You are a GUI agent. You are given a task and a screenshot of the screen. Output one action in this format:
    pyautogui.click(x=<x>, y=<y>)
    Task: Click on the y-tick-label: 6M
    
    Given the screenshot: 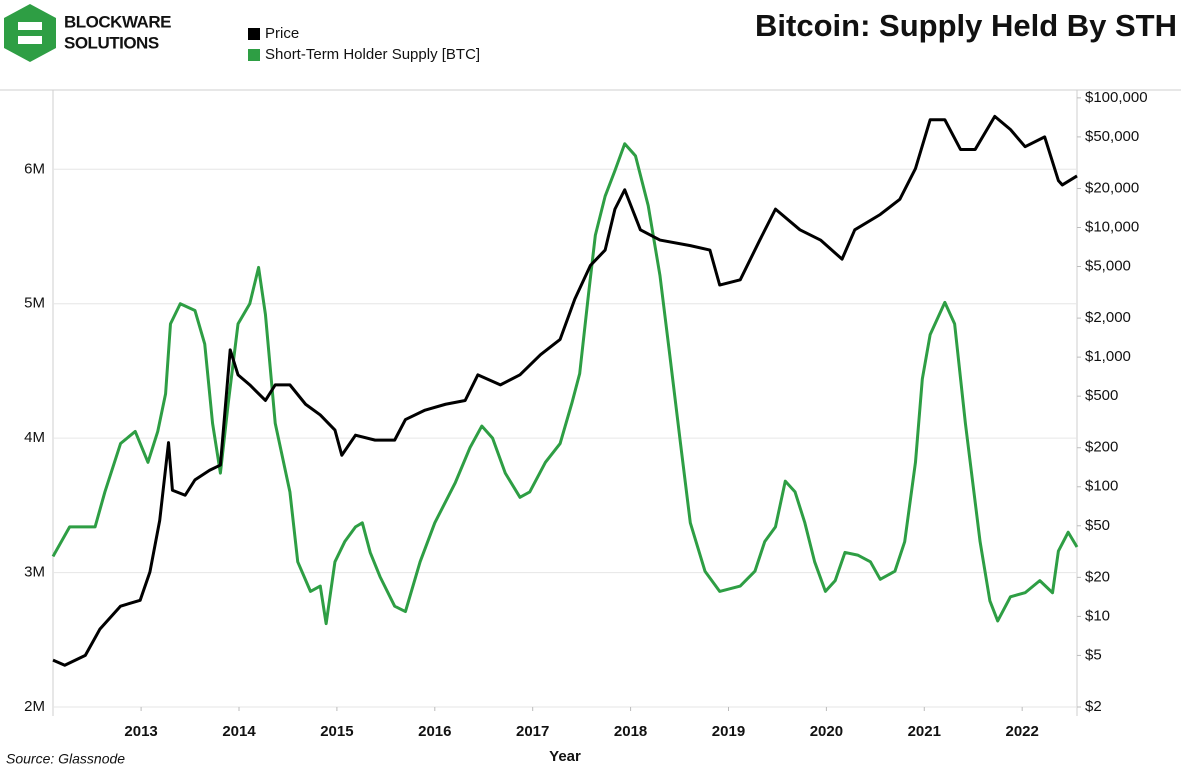 What is the action you would take?
    pyautogui.click(x=34, y=168)
    